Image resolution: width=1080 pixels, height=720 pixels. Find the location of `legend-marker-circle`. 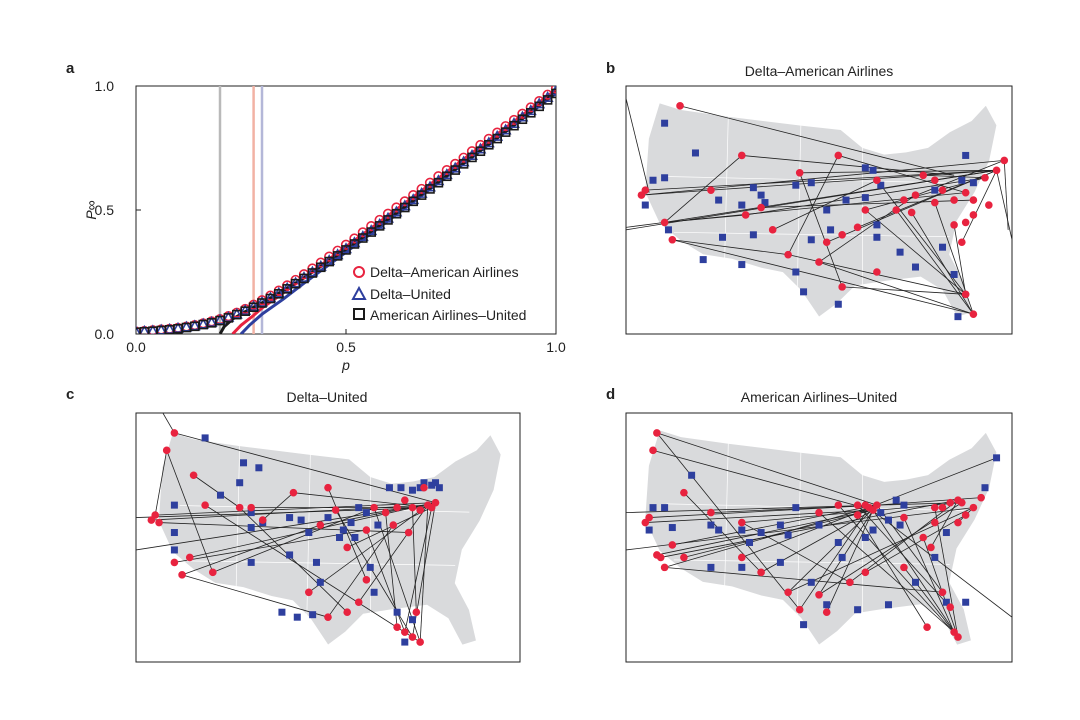

legend-marker-circle is located at coordinates (359, 272).